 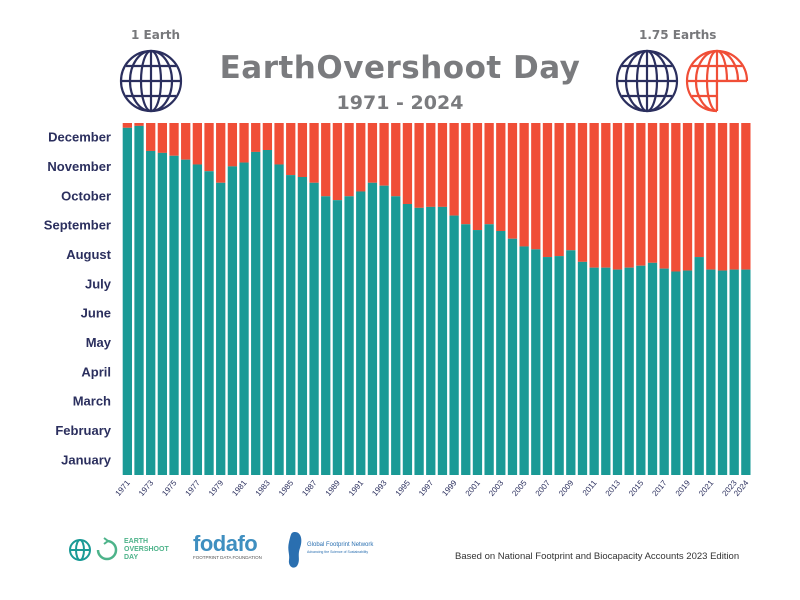 I want to click on bar-overshoot-1998, so click(x=442, y=165).